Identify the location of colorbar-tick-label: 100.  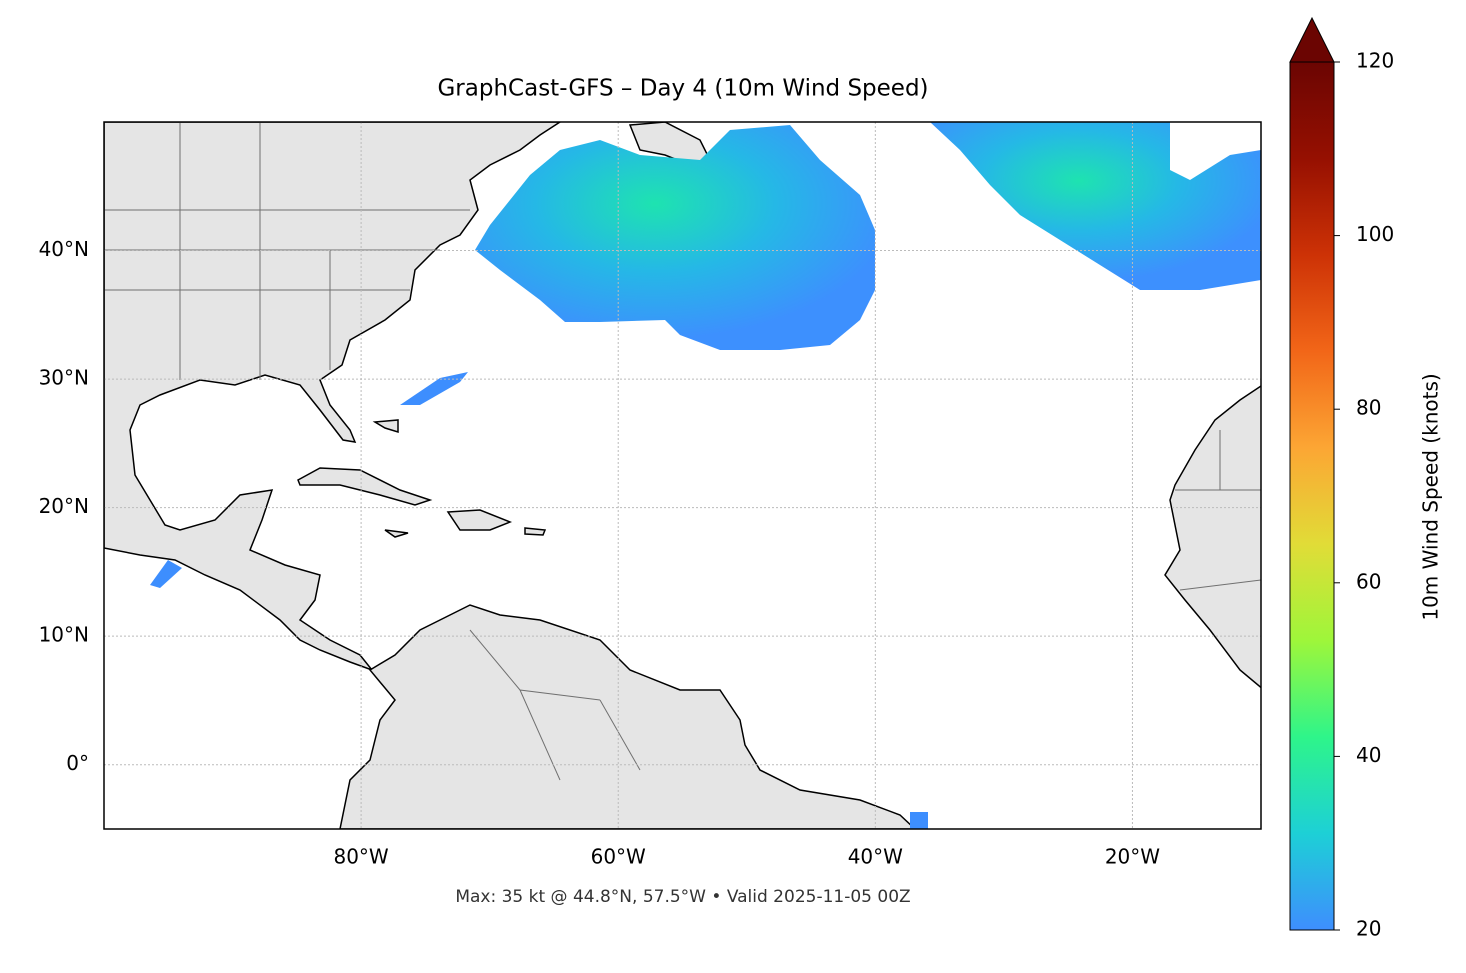
(1375, 234).